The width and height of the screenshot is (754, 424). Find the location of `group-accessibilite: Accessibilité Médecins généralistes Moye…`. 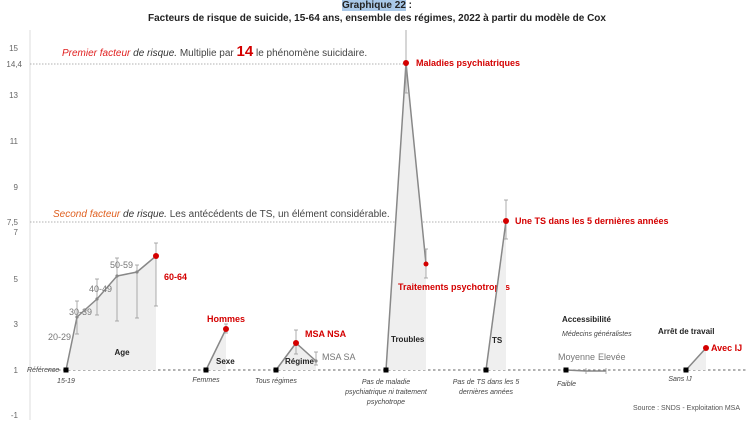

group-accessibilite: Accessibilité Médecins généralistes Moye… is located at coordinates (594, 351).